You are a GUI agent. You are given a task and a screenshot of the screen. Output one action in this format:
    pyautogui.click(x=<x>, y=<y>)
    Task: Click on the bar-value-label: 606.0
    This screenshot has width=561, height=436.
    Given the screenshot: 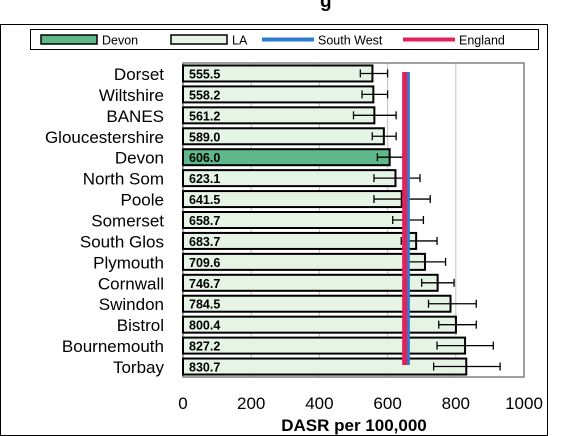 What is the action you would take?
    pyautogui.click(x=204, y=158)
    